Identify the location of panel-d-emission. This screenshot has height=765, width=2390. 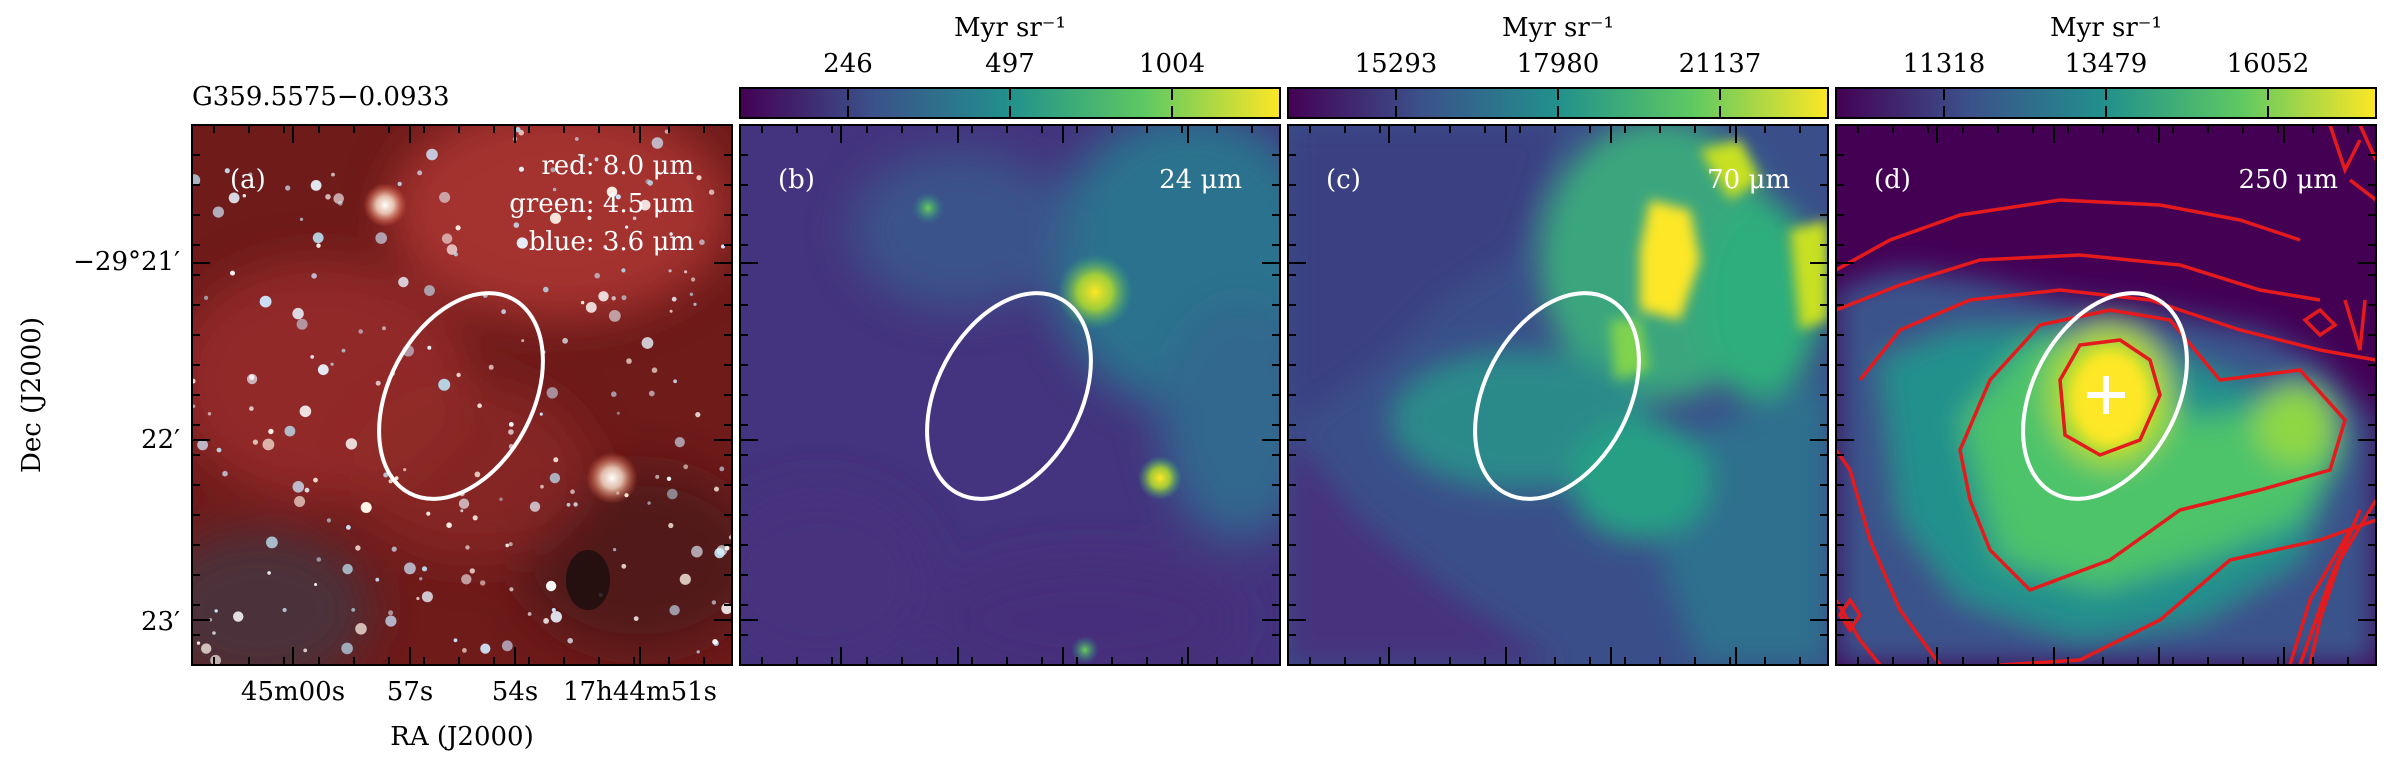
(2106, 467).